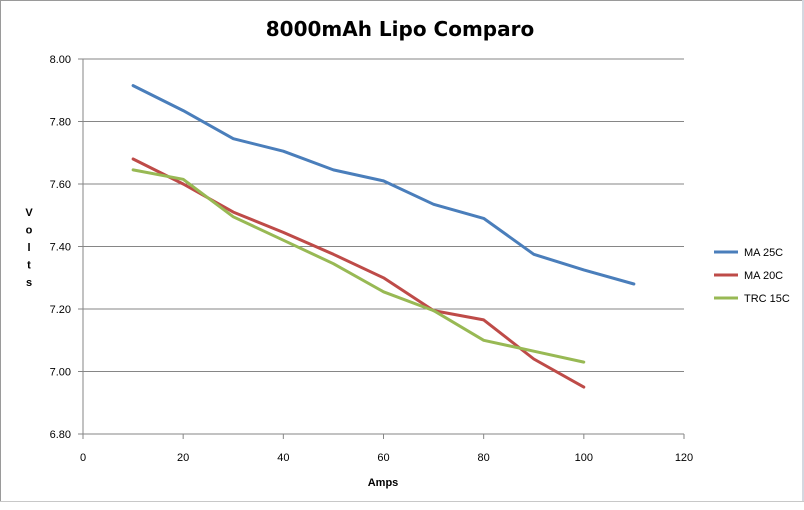 This screenshot has width=804, height=510. What do you see at coordinates (803, 254) in the screenshot?
I see `window-edge` at bounding box center [803, 254].